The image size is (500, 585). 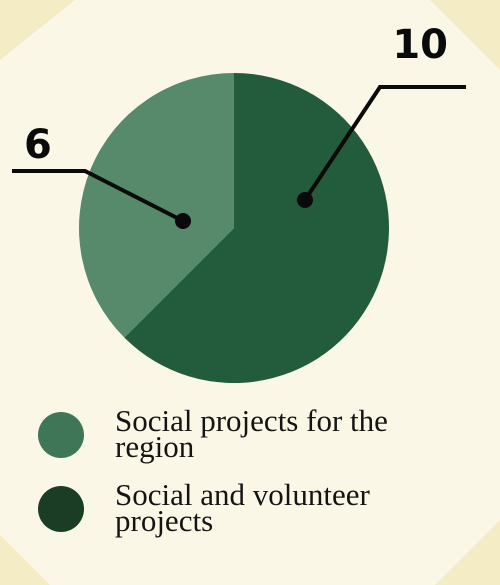 I want to click on data-label-volunteer: 10, so click(x=420, y=45).